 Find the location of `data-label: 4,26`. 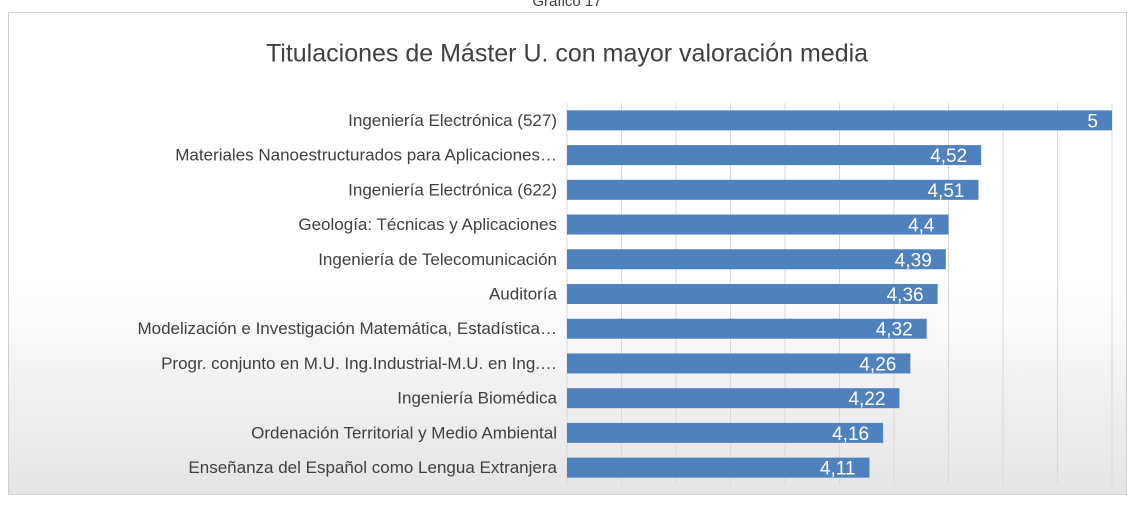

data-label: 4,26 is located at coordinates (877, 364).